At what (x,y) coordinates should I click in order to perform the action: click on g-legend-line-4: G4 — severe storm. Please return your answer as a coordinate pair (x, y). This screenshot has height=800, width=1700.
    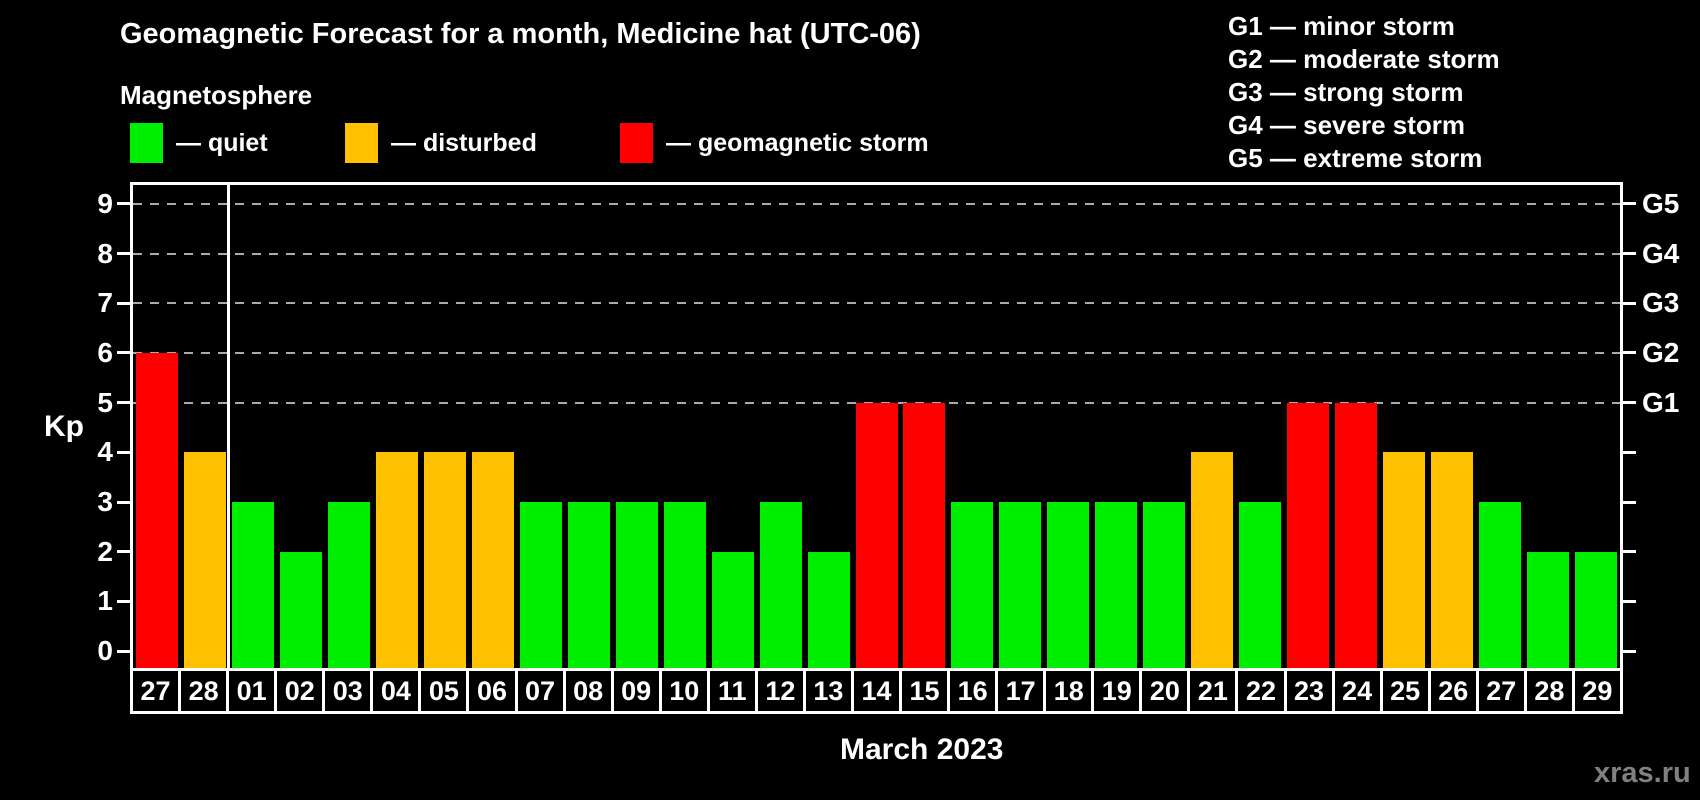
    Looking at the image, I should click on (1347, 125).